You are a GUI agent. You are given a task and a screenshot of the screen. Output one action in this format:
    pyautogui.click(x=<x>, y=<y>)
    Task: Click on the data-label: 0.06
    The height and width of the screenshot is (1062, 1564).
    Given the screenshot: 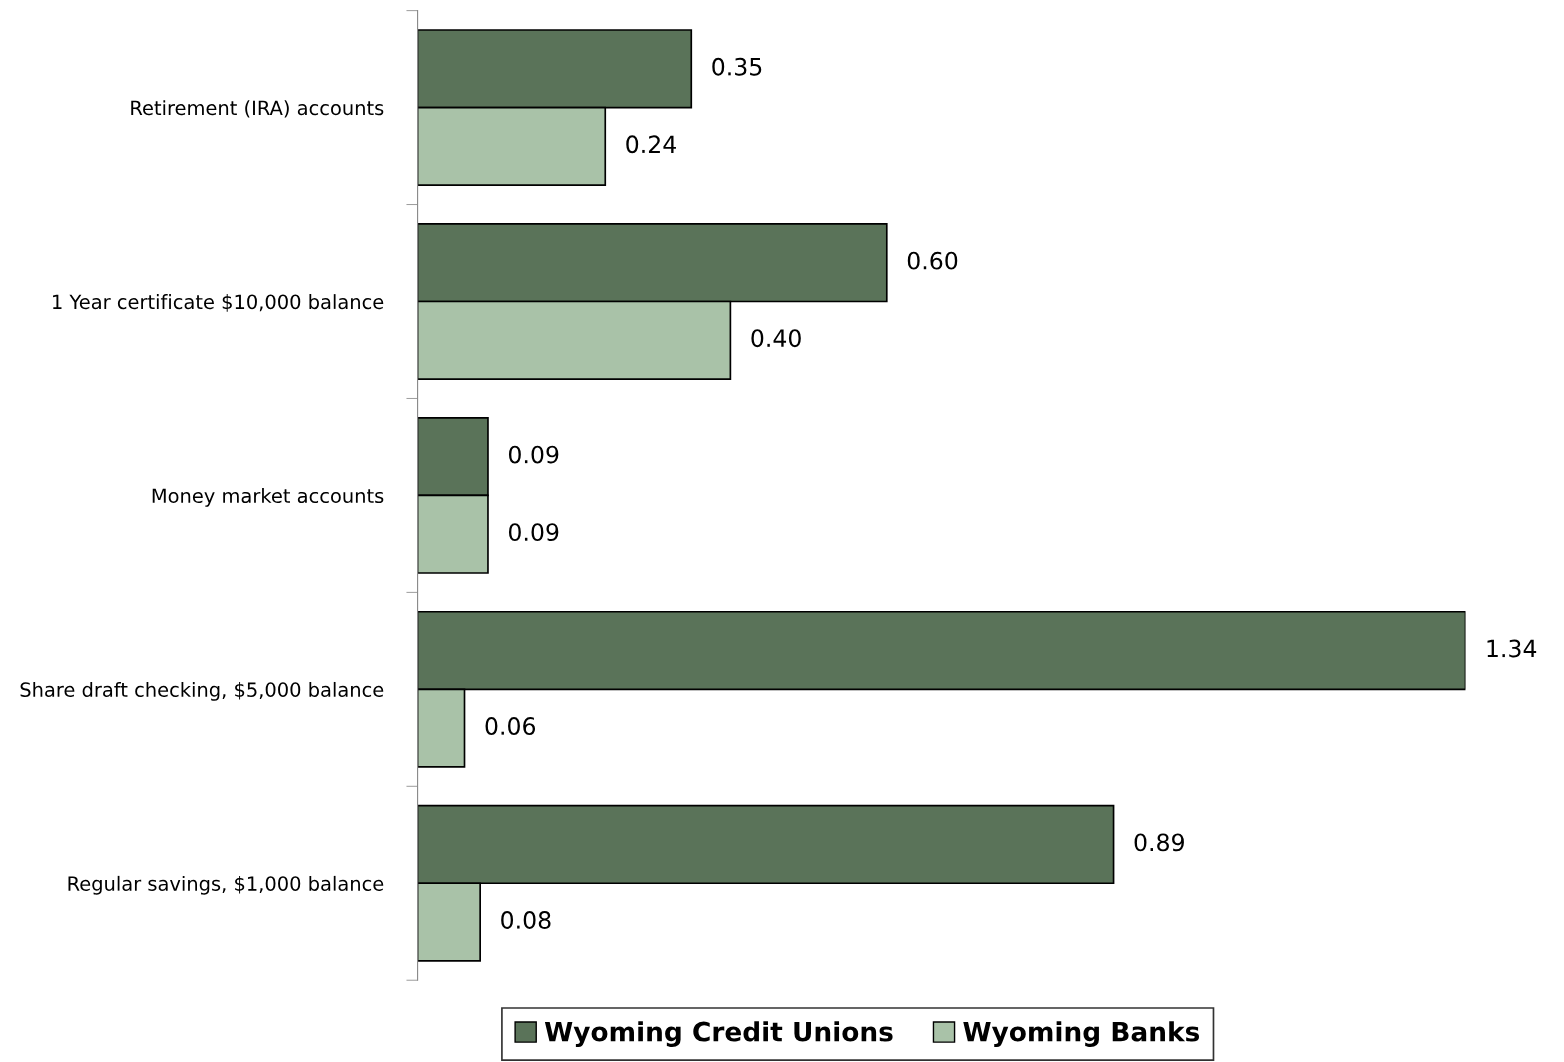 What is the action you would take?
    pyautogui.click(x=510, y=726)
    